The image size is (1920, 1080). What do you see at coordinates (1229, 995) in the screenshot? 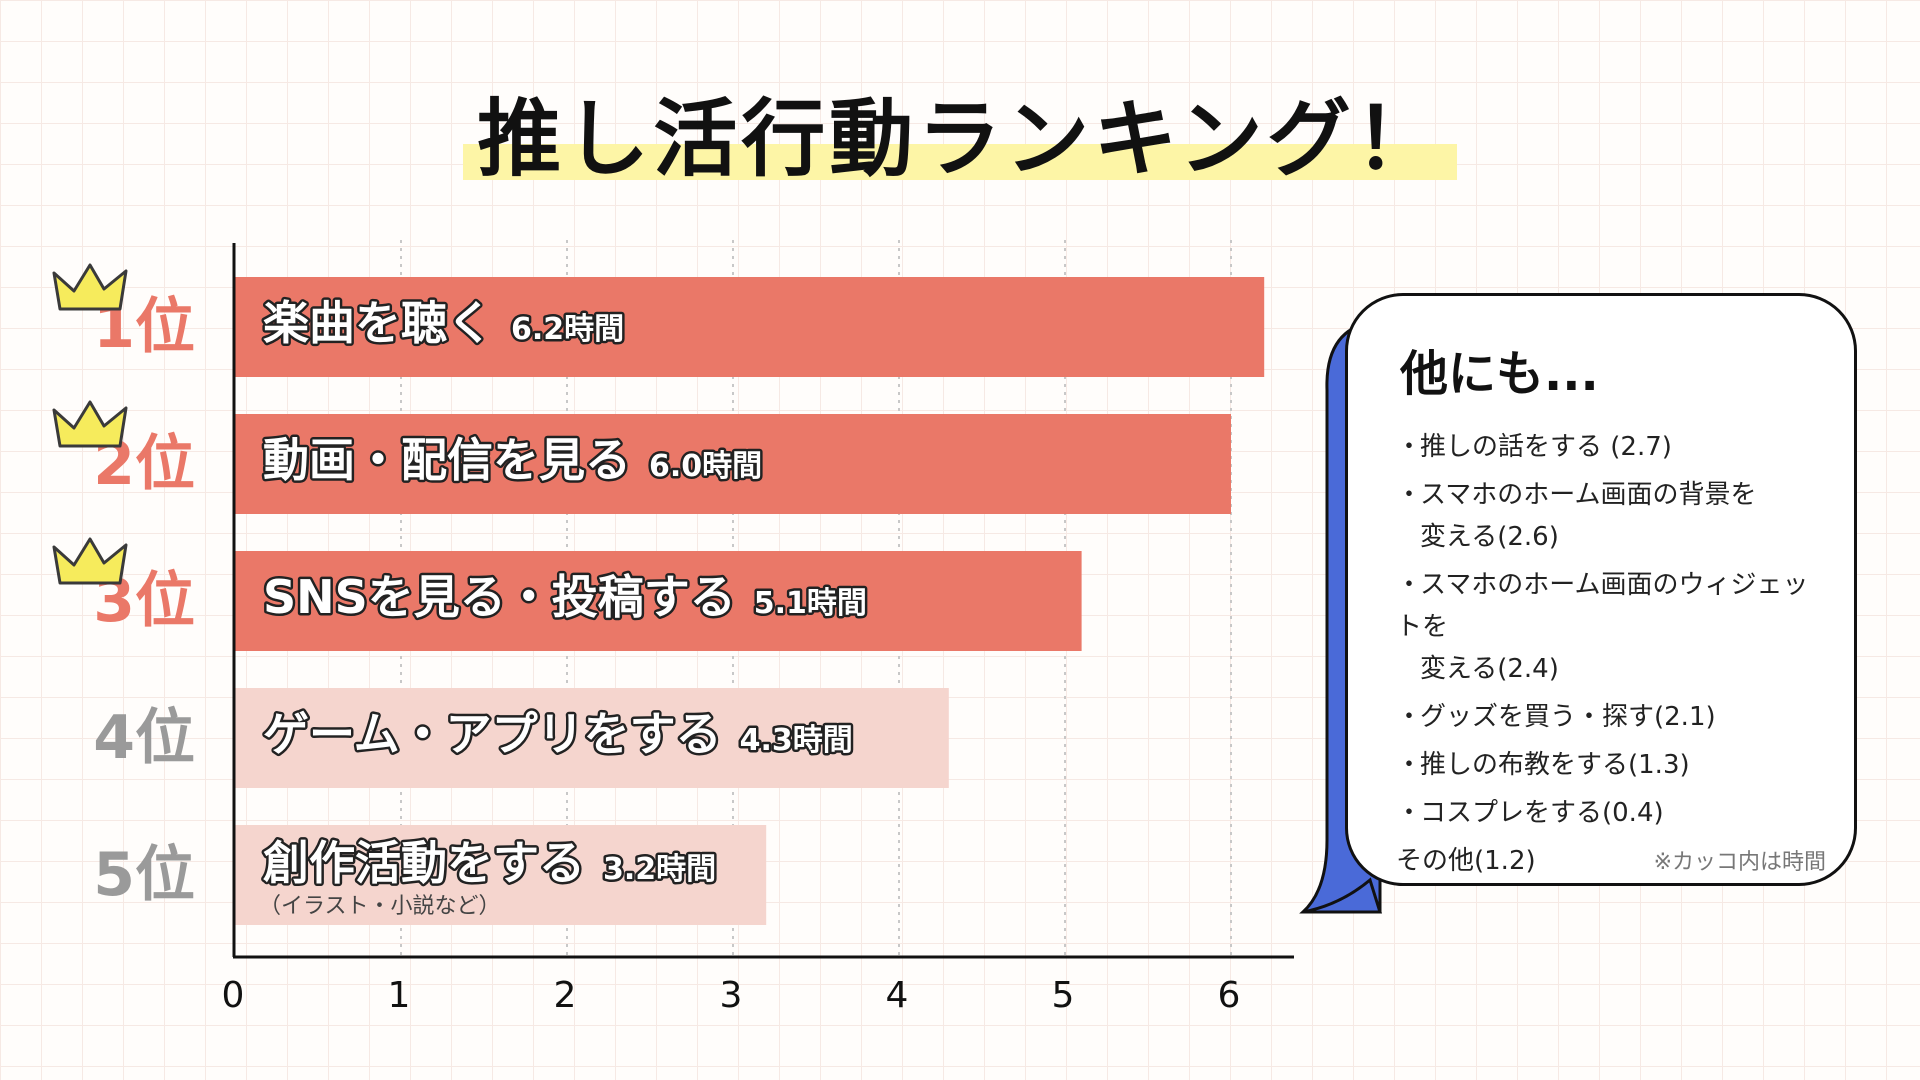
I see `x-tick-6: 6` at bounding box center [1229, 995].